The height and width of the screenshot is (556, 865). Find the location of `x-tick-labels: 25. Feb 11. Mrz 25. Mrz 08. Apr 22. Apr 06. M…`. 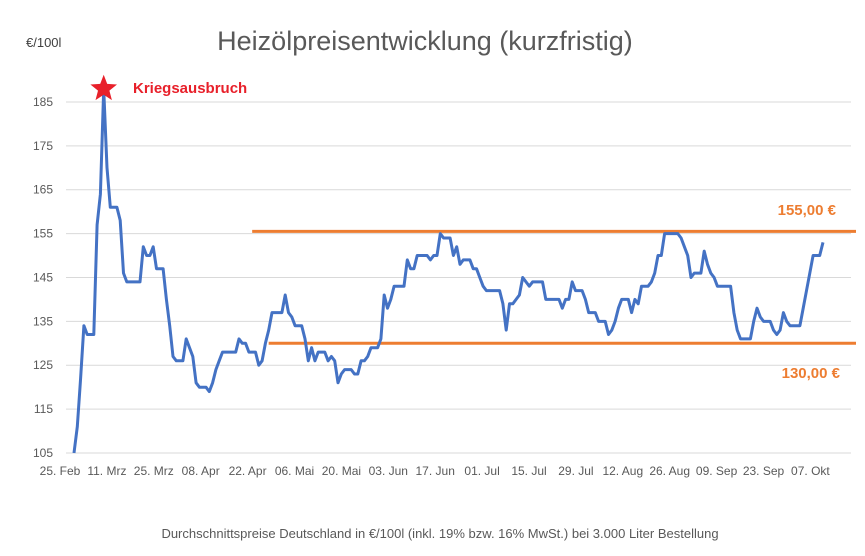

x-tick-labels: 25. Feb 11. Mrz 25. Mrz 08. Apr 22. Apr 06. M… is located at coordinates (435, 471).